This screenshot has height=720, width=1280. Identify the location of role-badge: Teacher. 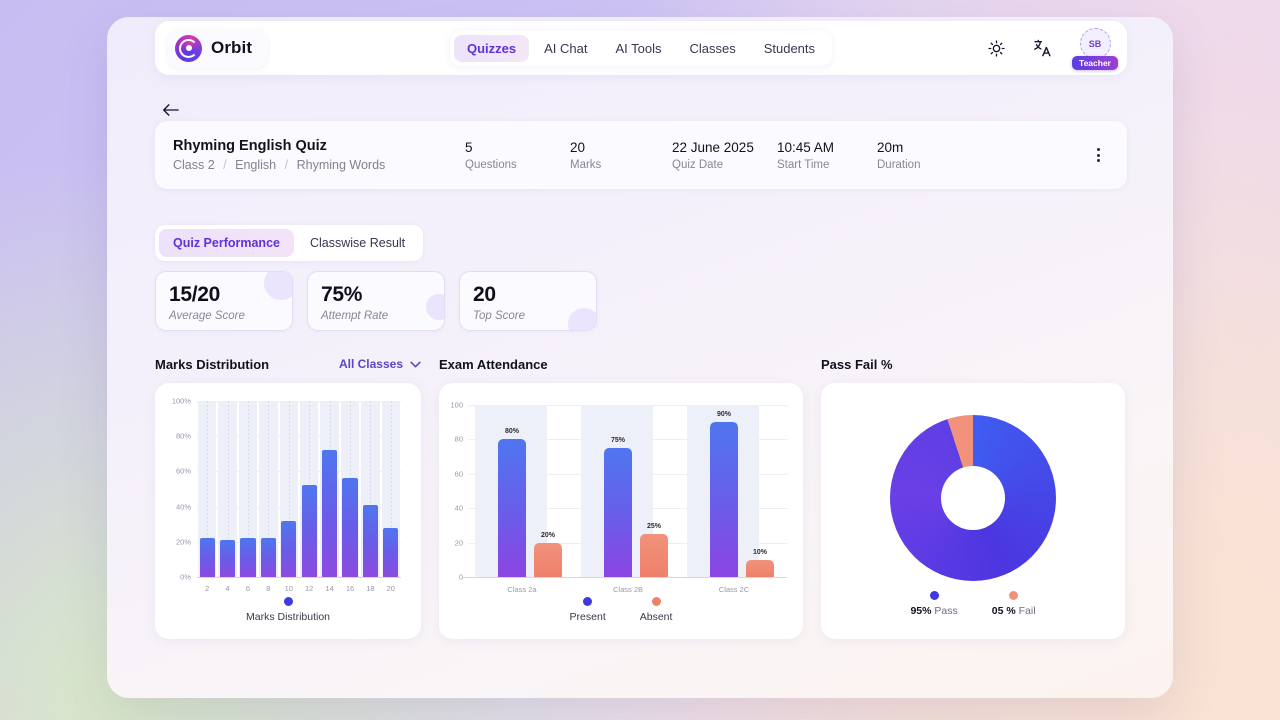
(1095, 63).